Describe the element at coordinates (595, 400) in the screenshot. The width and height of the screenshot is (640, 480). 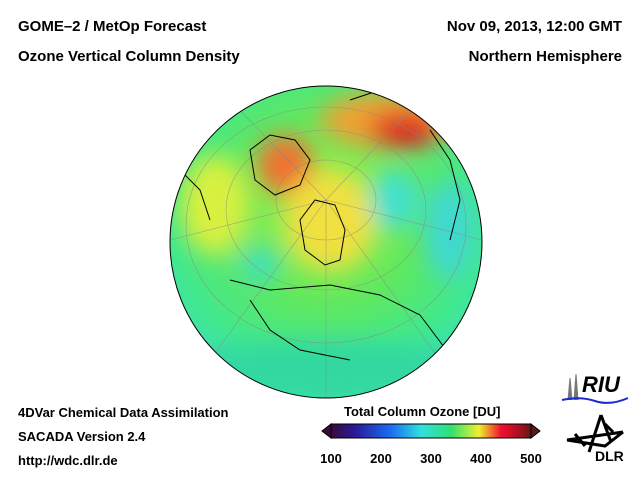
I see `riu-wave-icon` at that location.